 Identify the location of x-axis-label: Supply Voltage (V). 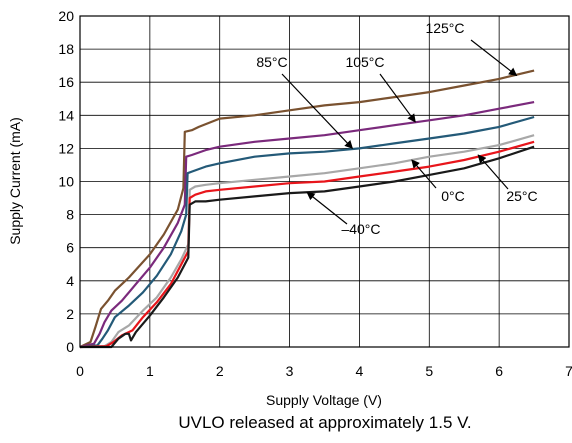
(324, 400).